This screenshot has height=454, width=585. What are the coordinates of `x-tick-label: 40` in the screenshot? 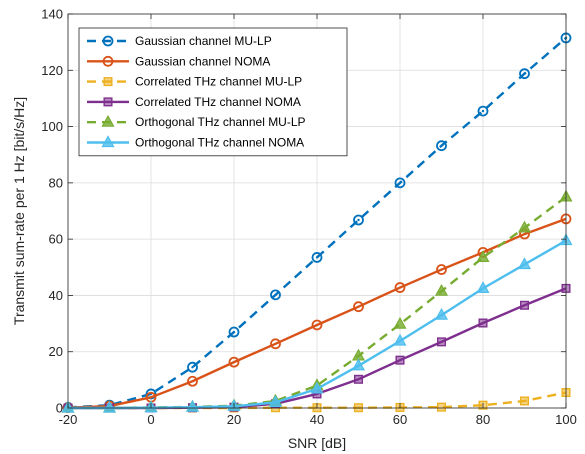 It's located at (317, 419).